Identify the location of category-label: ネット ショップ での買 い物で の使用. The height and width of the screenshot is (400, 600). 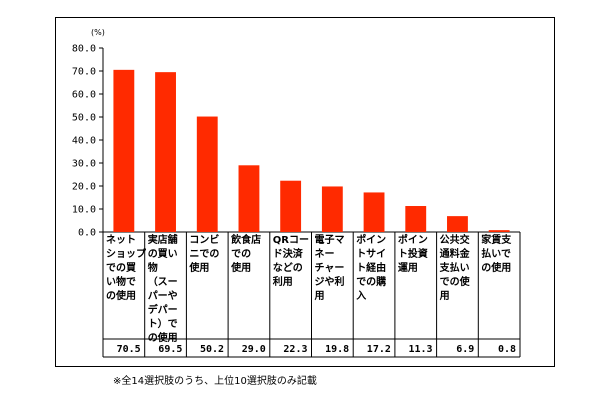
(126, 268).